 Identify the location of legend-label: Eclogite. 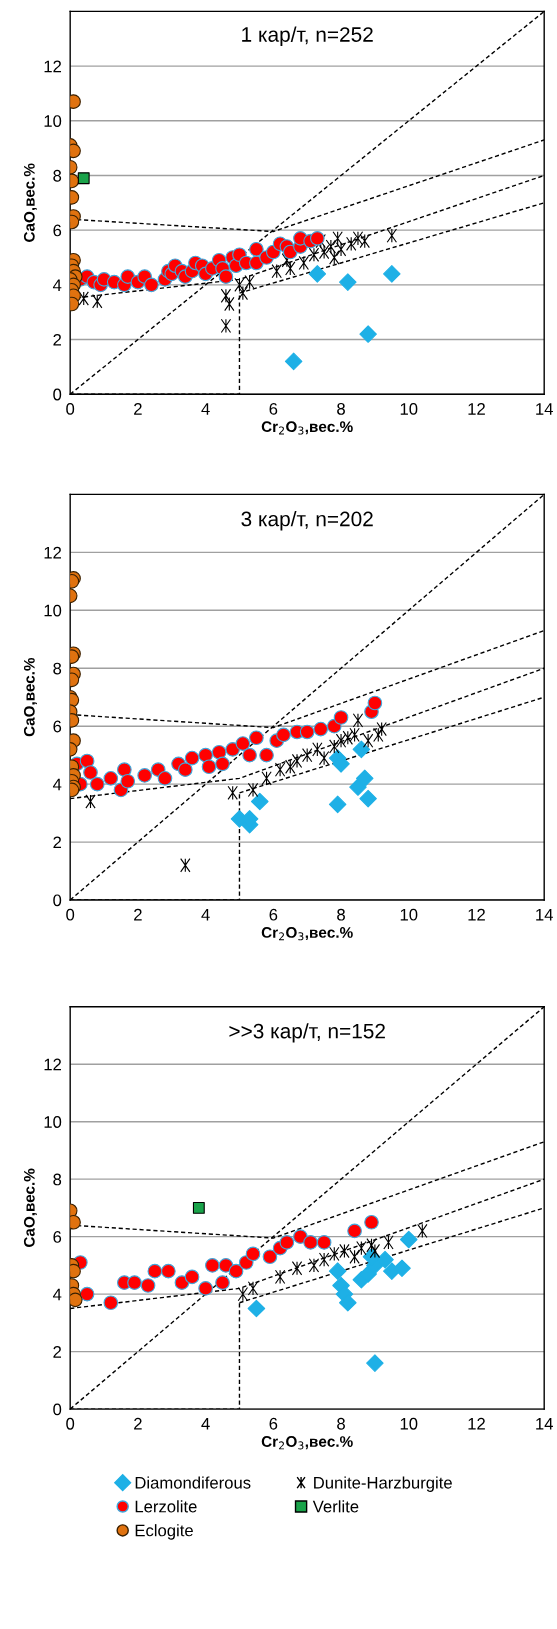
(164, 1532).